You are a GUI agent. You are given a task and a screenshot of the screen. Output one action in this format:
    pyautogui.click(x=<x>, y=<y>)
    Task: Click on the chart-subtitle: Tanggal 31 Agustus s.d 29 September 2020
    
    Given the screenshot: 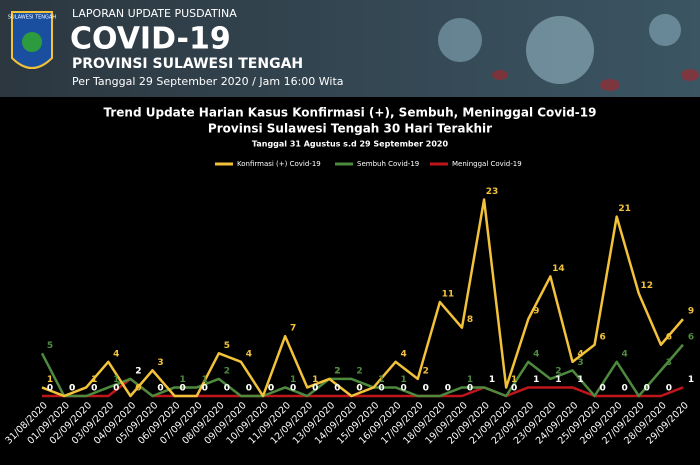 What is the action you would take?
    pyautogui.click(x=350, y=144)
    